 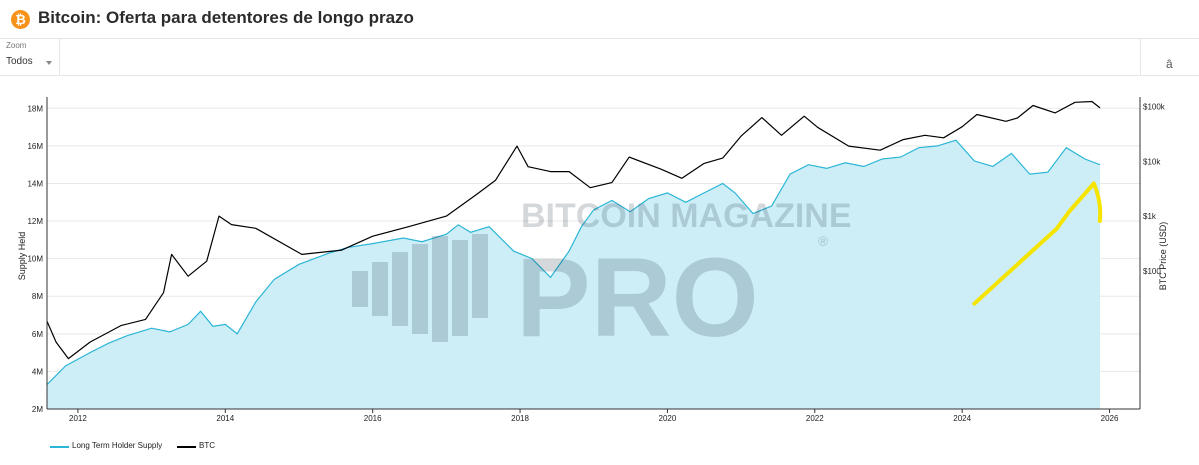 I want to click on bitcoin-logo-icon: ₿, so click(x=20, y=19).